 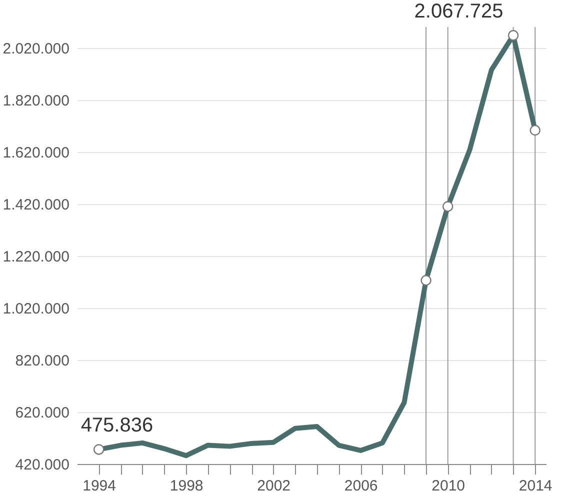 What do you see at coordinates (535, 486) in the screenshot?
I see `x-tick-label: 2014` at bounding box center [535, 486].